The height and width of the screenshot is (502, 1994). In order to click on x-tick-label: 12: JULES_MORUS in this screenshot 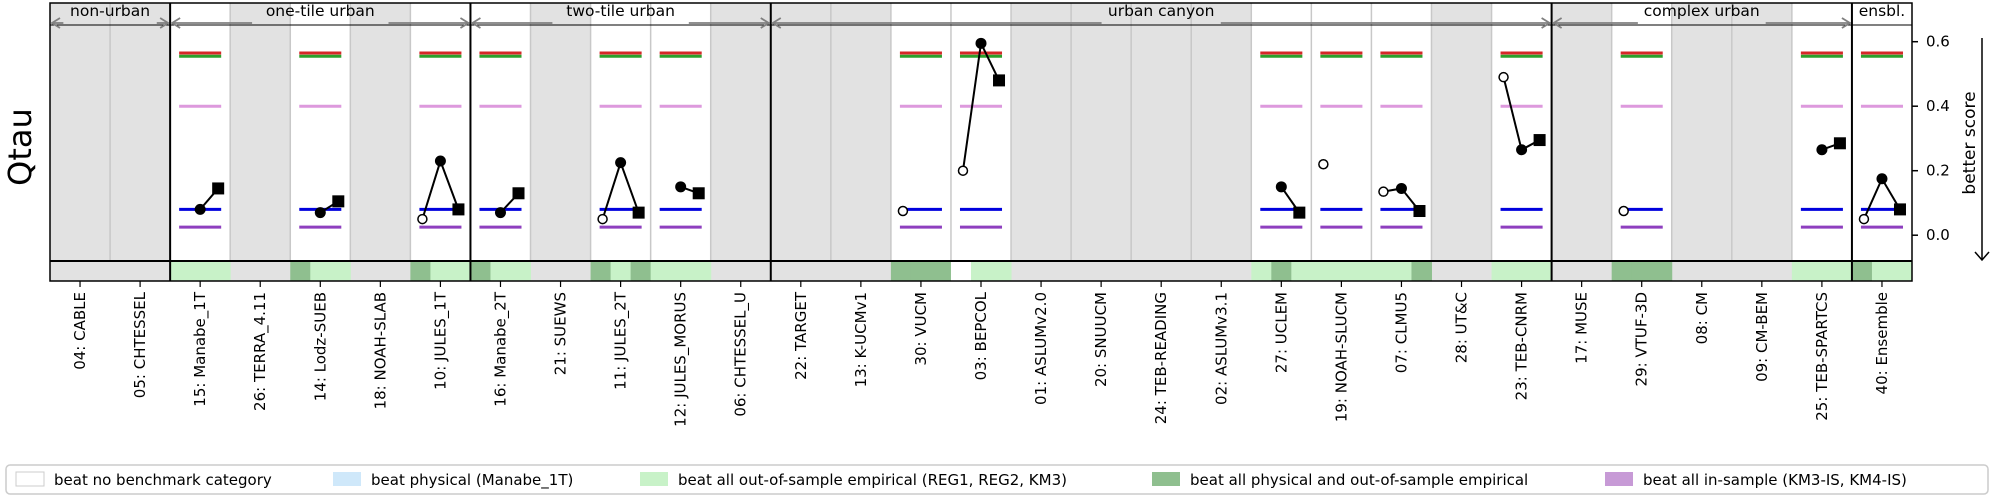, I will do `click(681, 359)`.